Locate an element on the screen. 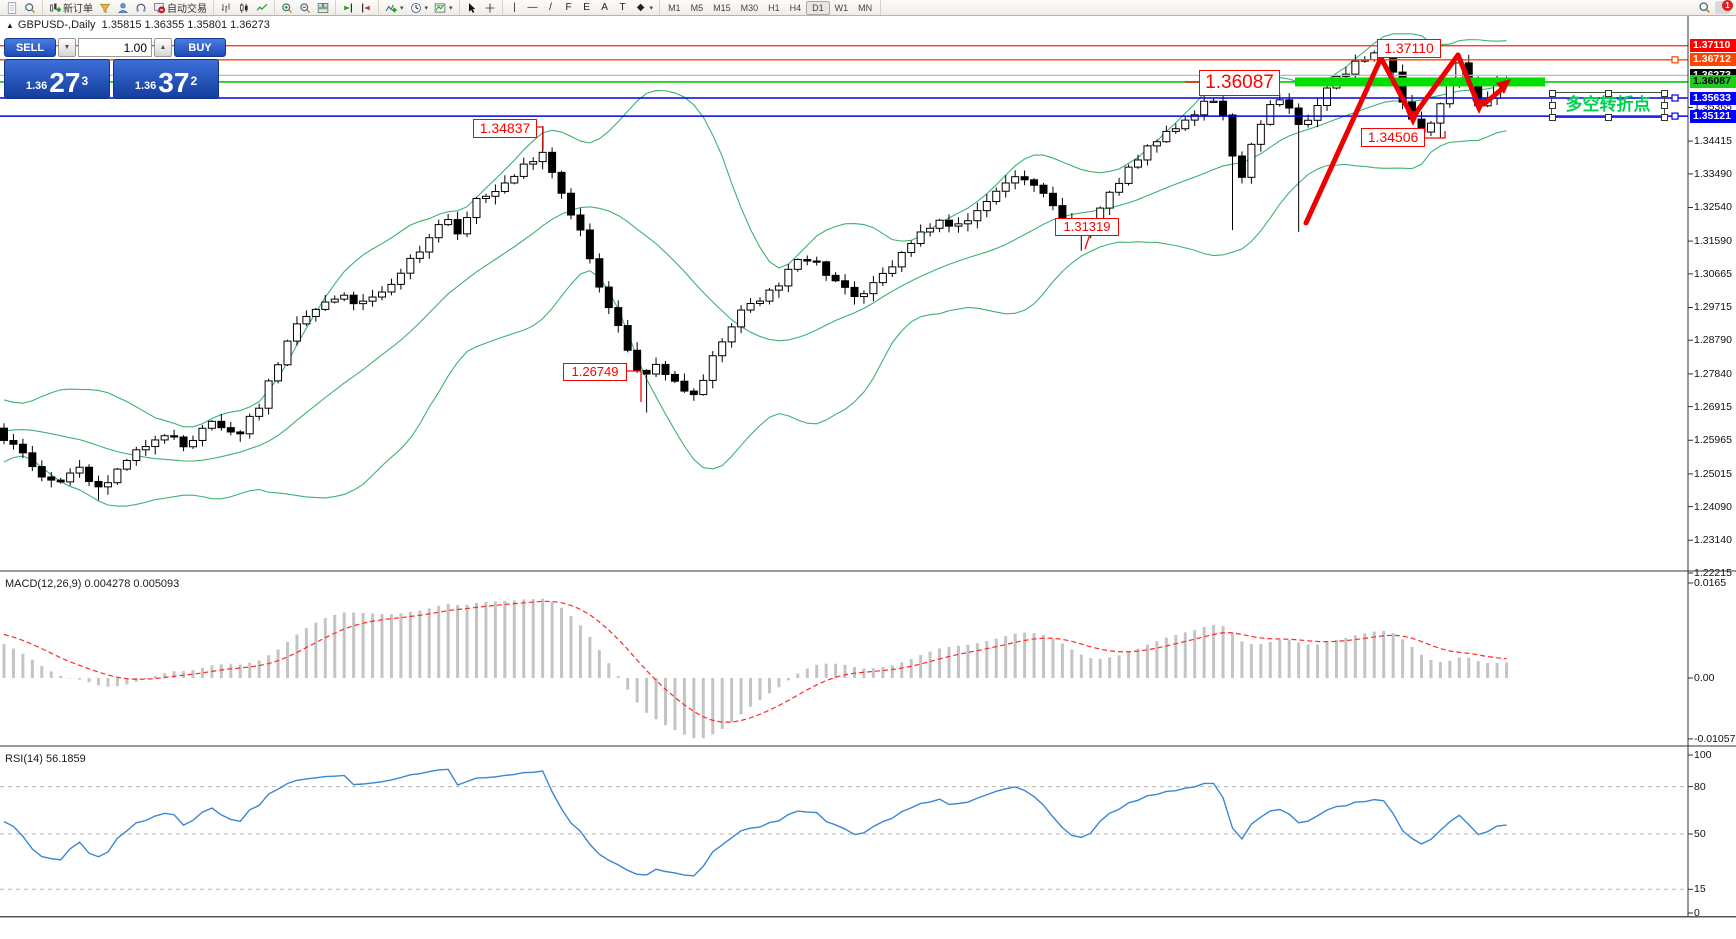 This screenshot has width=1736, height=939. volume-increase-button: ▲ is located at coordinates (163, 47).